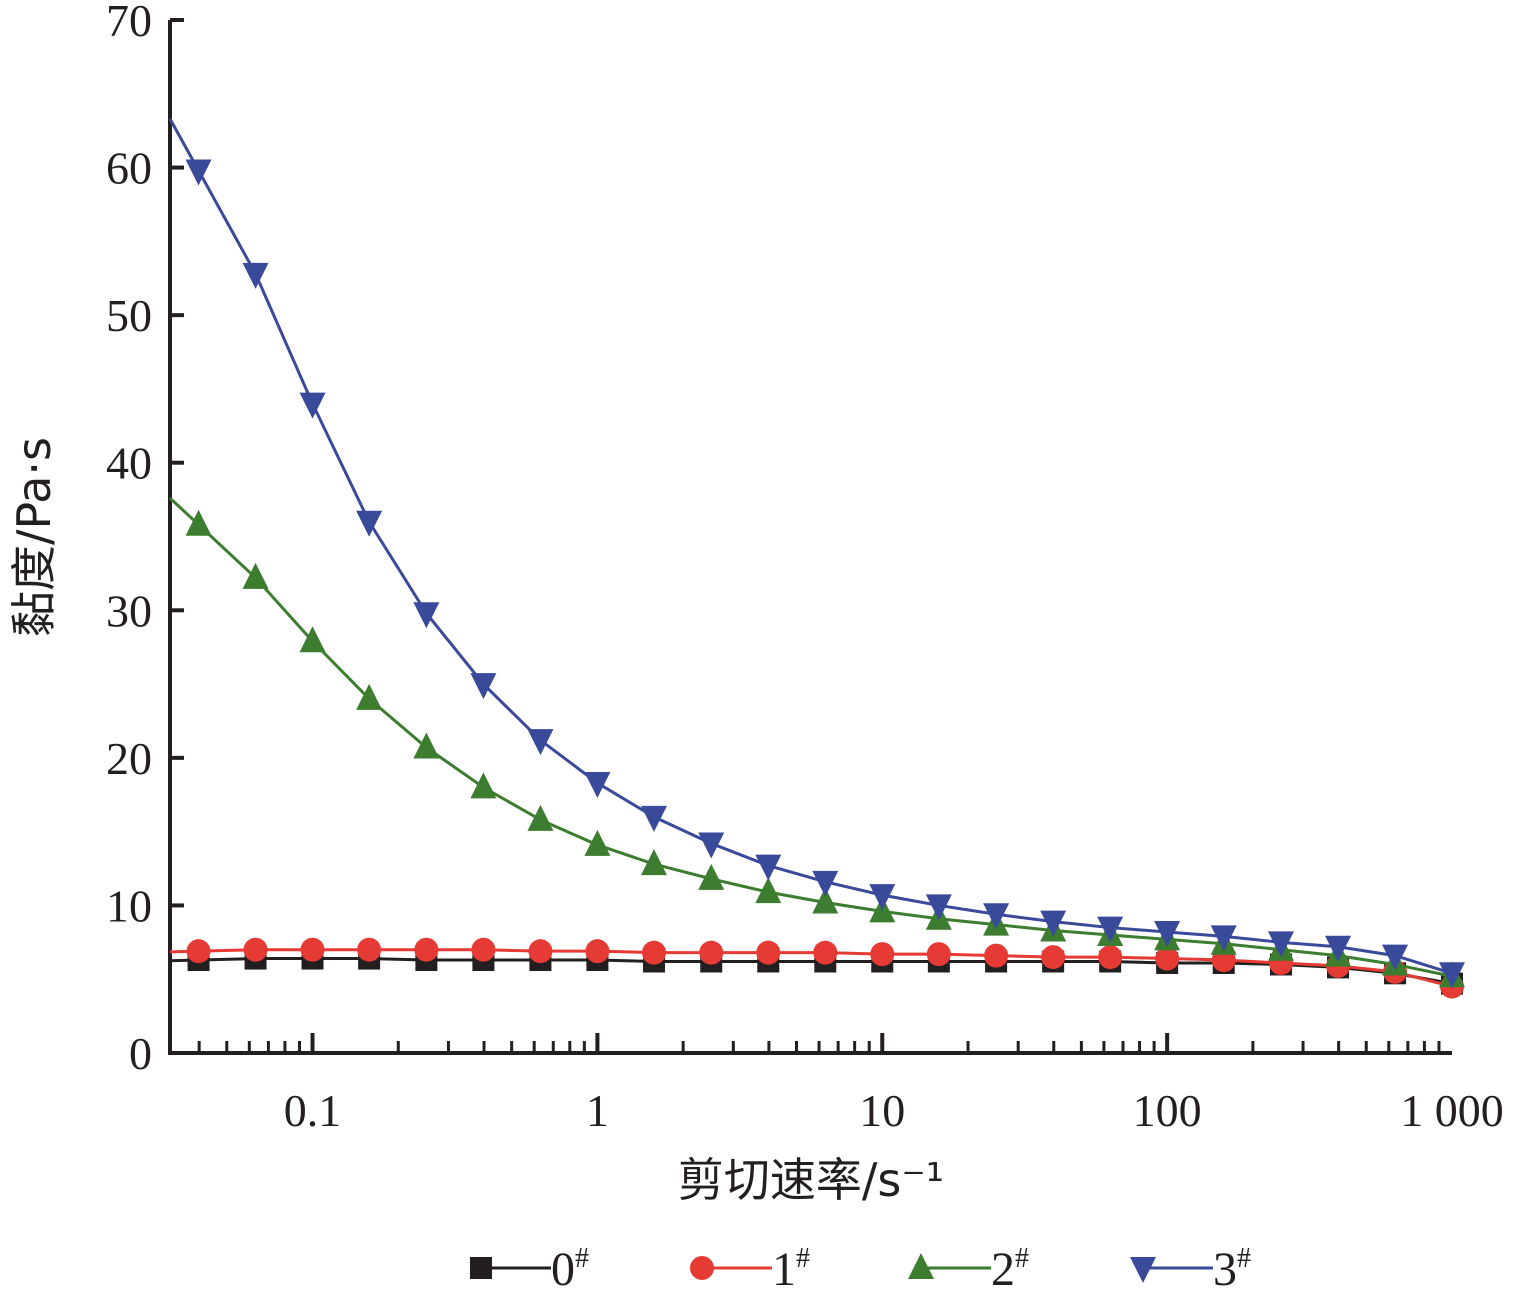 Image resolution: width=1514 pixels, height=1290 pixels. Describe the element at coordinates (129, 610) in the screenshot. I see `y-tick-label: 30` at that location.